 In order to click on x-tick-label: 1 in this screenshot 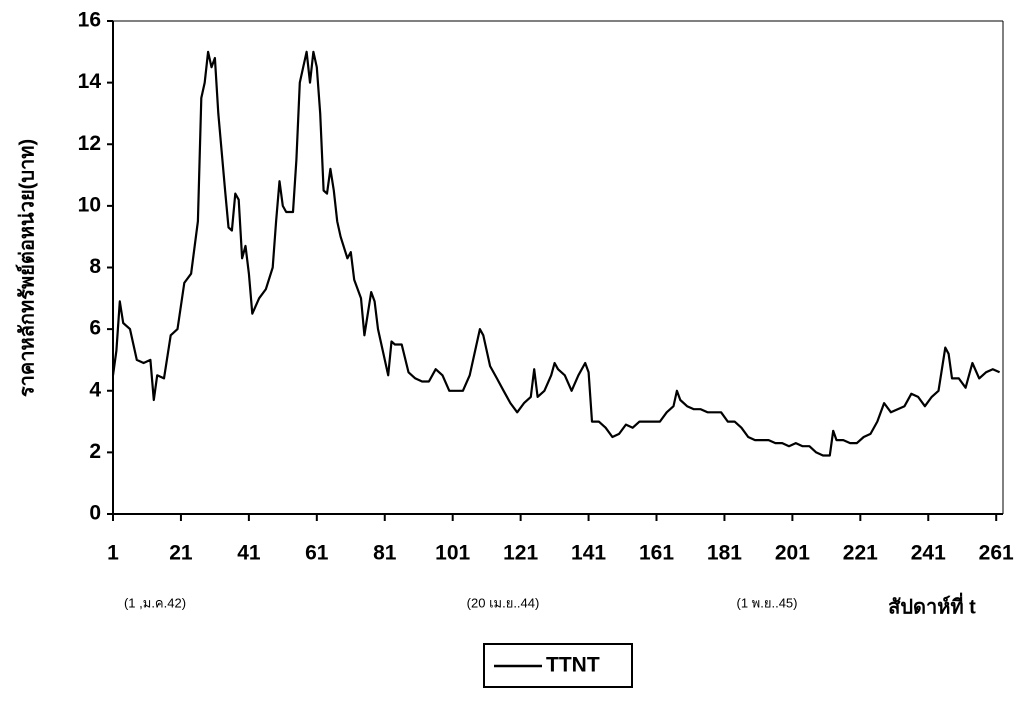, I will do `click(113, 553)`.